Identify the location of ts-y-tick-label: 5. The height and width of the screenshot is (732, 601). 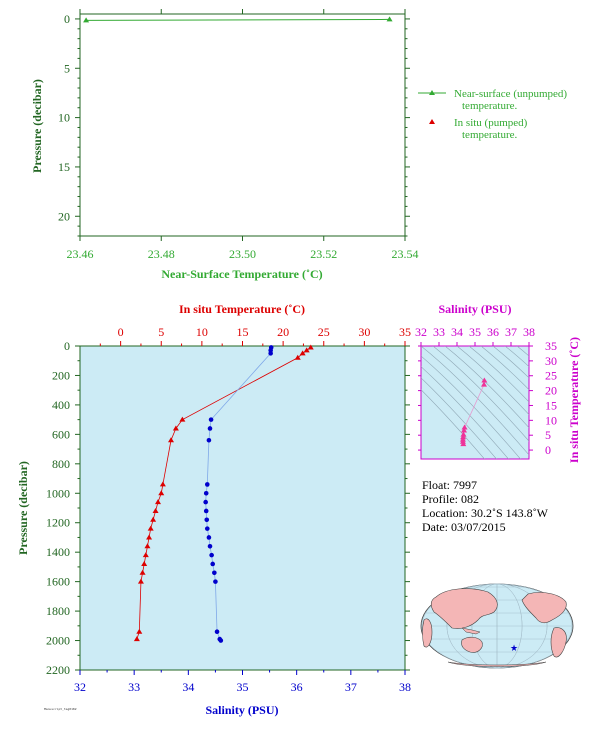
(548, 435).